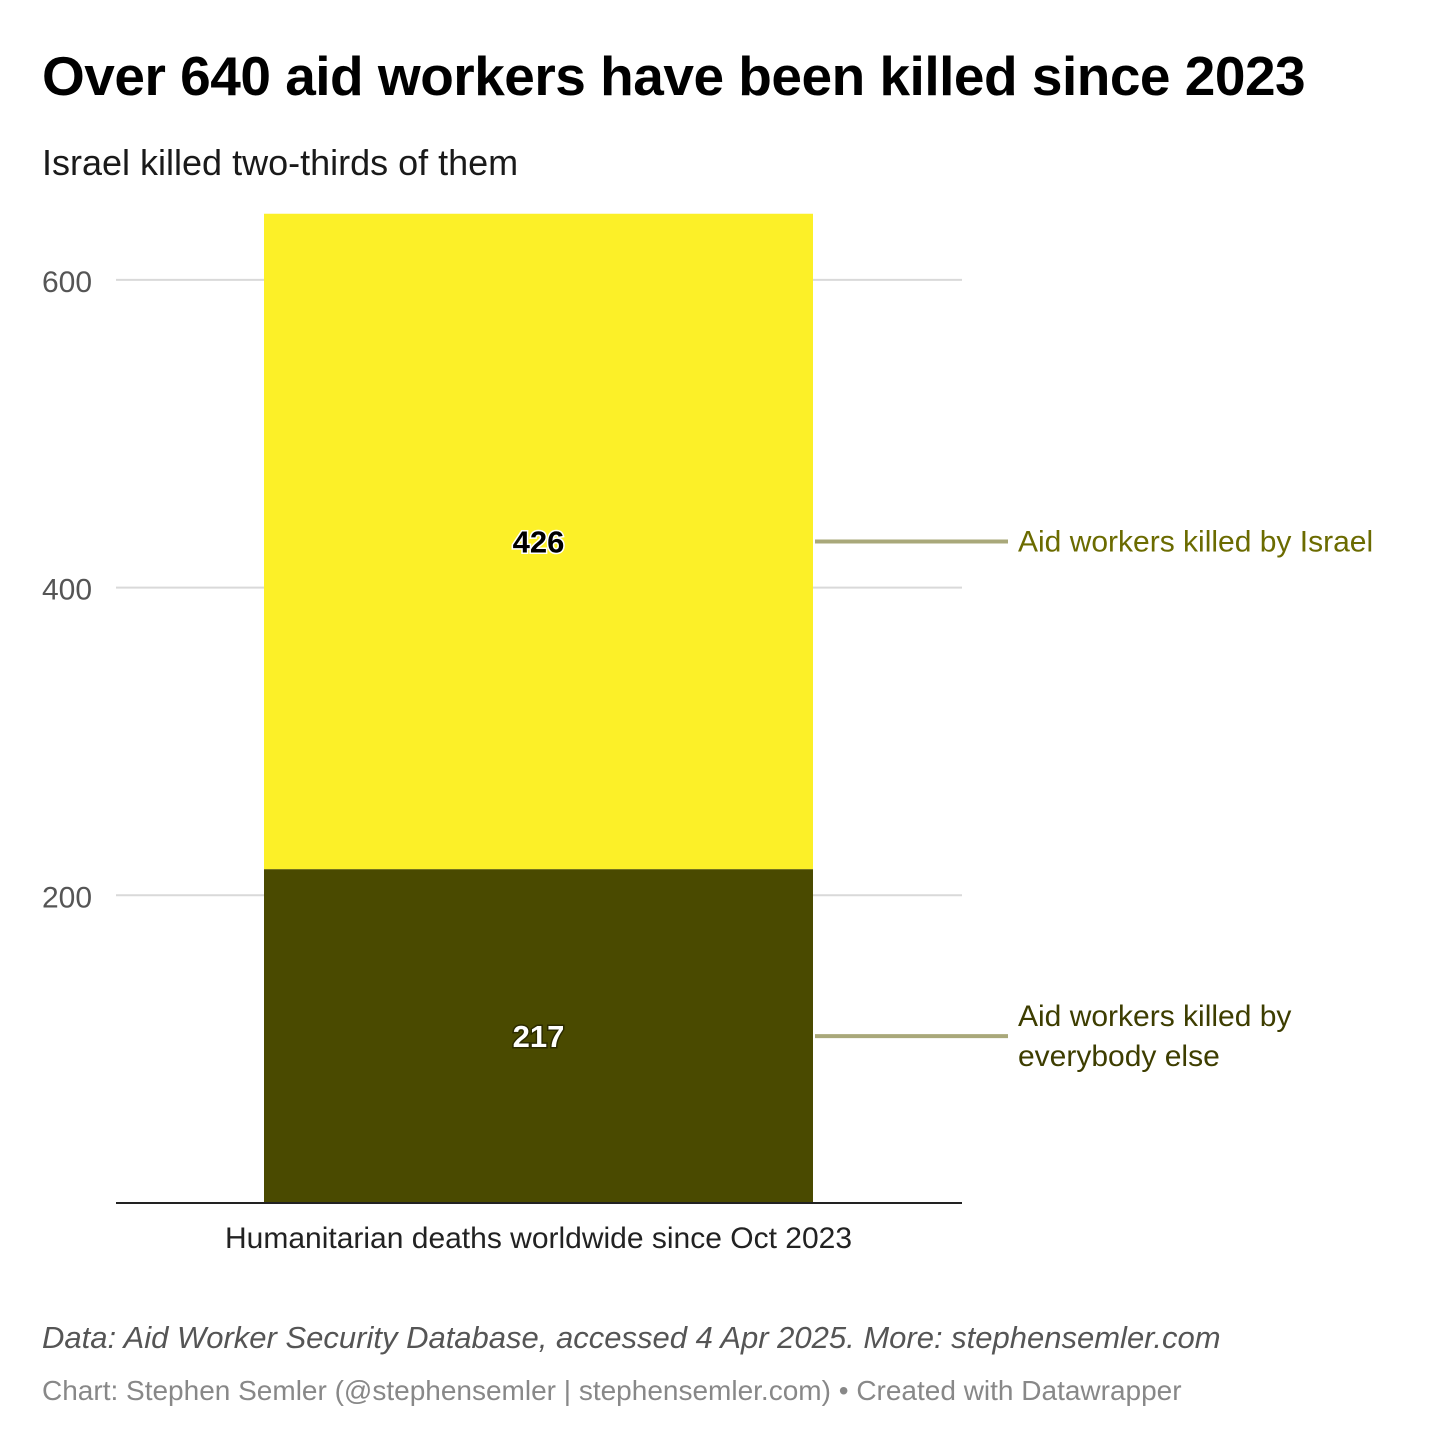  I want to click on series-label: Aid workers killed by everybody else, so click(1154, 1036).